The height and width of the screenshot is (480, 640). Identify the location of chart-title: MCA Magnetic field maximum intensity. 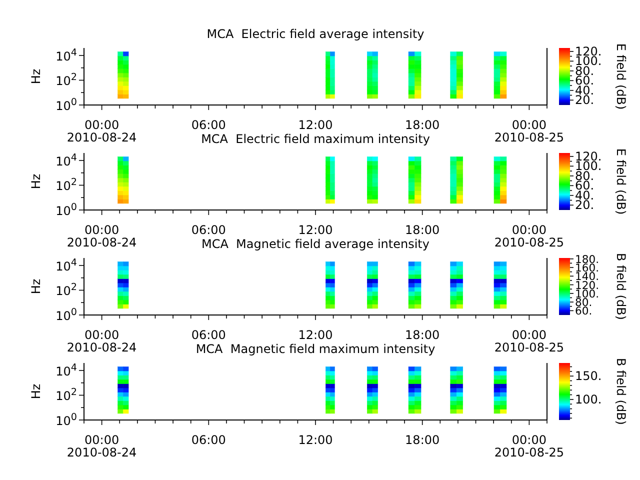
(316, 349).